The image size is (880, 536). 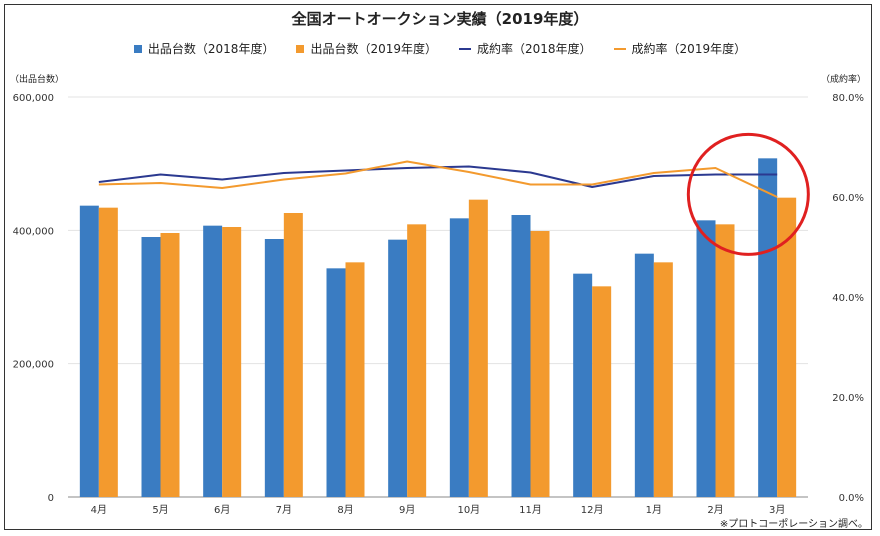 What do you see at coordinates (211, 49) in the screenshot?
I see `legend-label-bar-2018: 出品台数（2018年度）` at bounding box center [211, 49].